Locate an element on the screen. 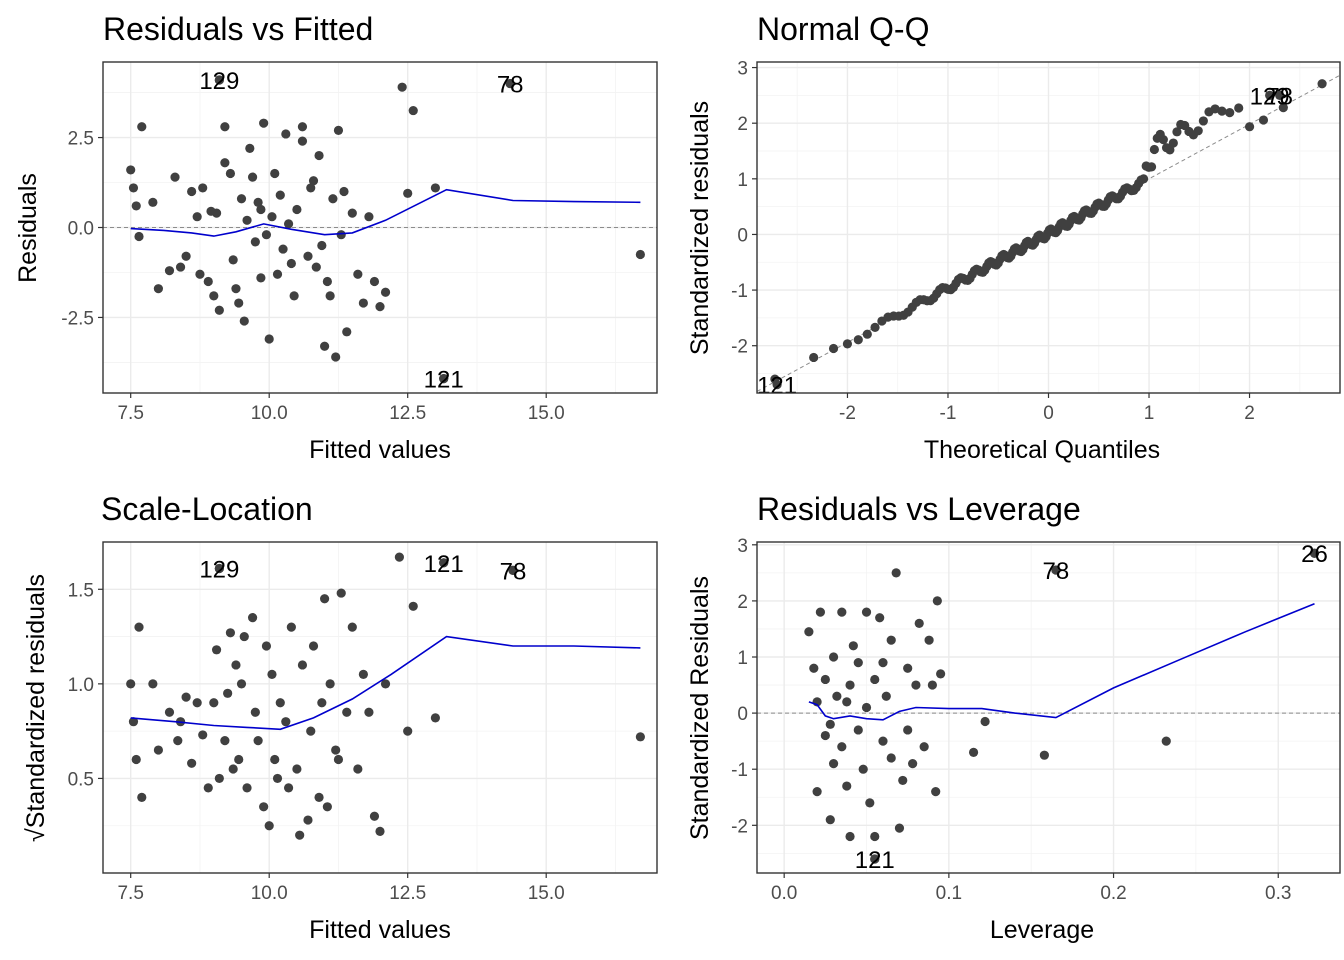 The image size is (1344, 960). point-label: 78 is located at coordinates (510, 85).